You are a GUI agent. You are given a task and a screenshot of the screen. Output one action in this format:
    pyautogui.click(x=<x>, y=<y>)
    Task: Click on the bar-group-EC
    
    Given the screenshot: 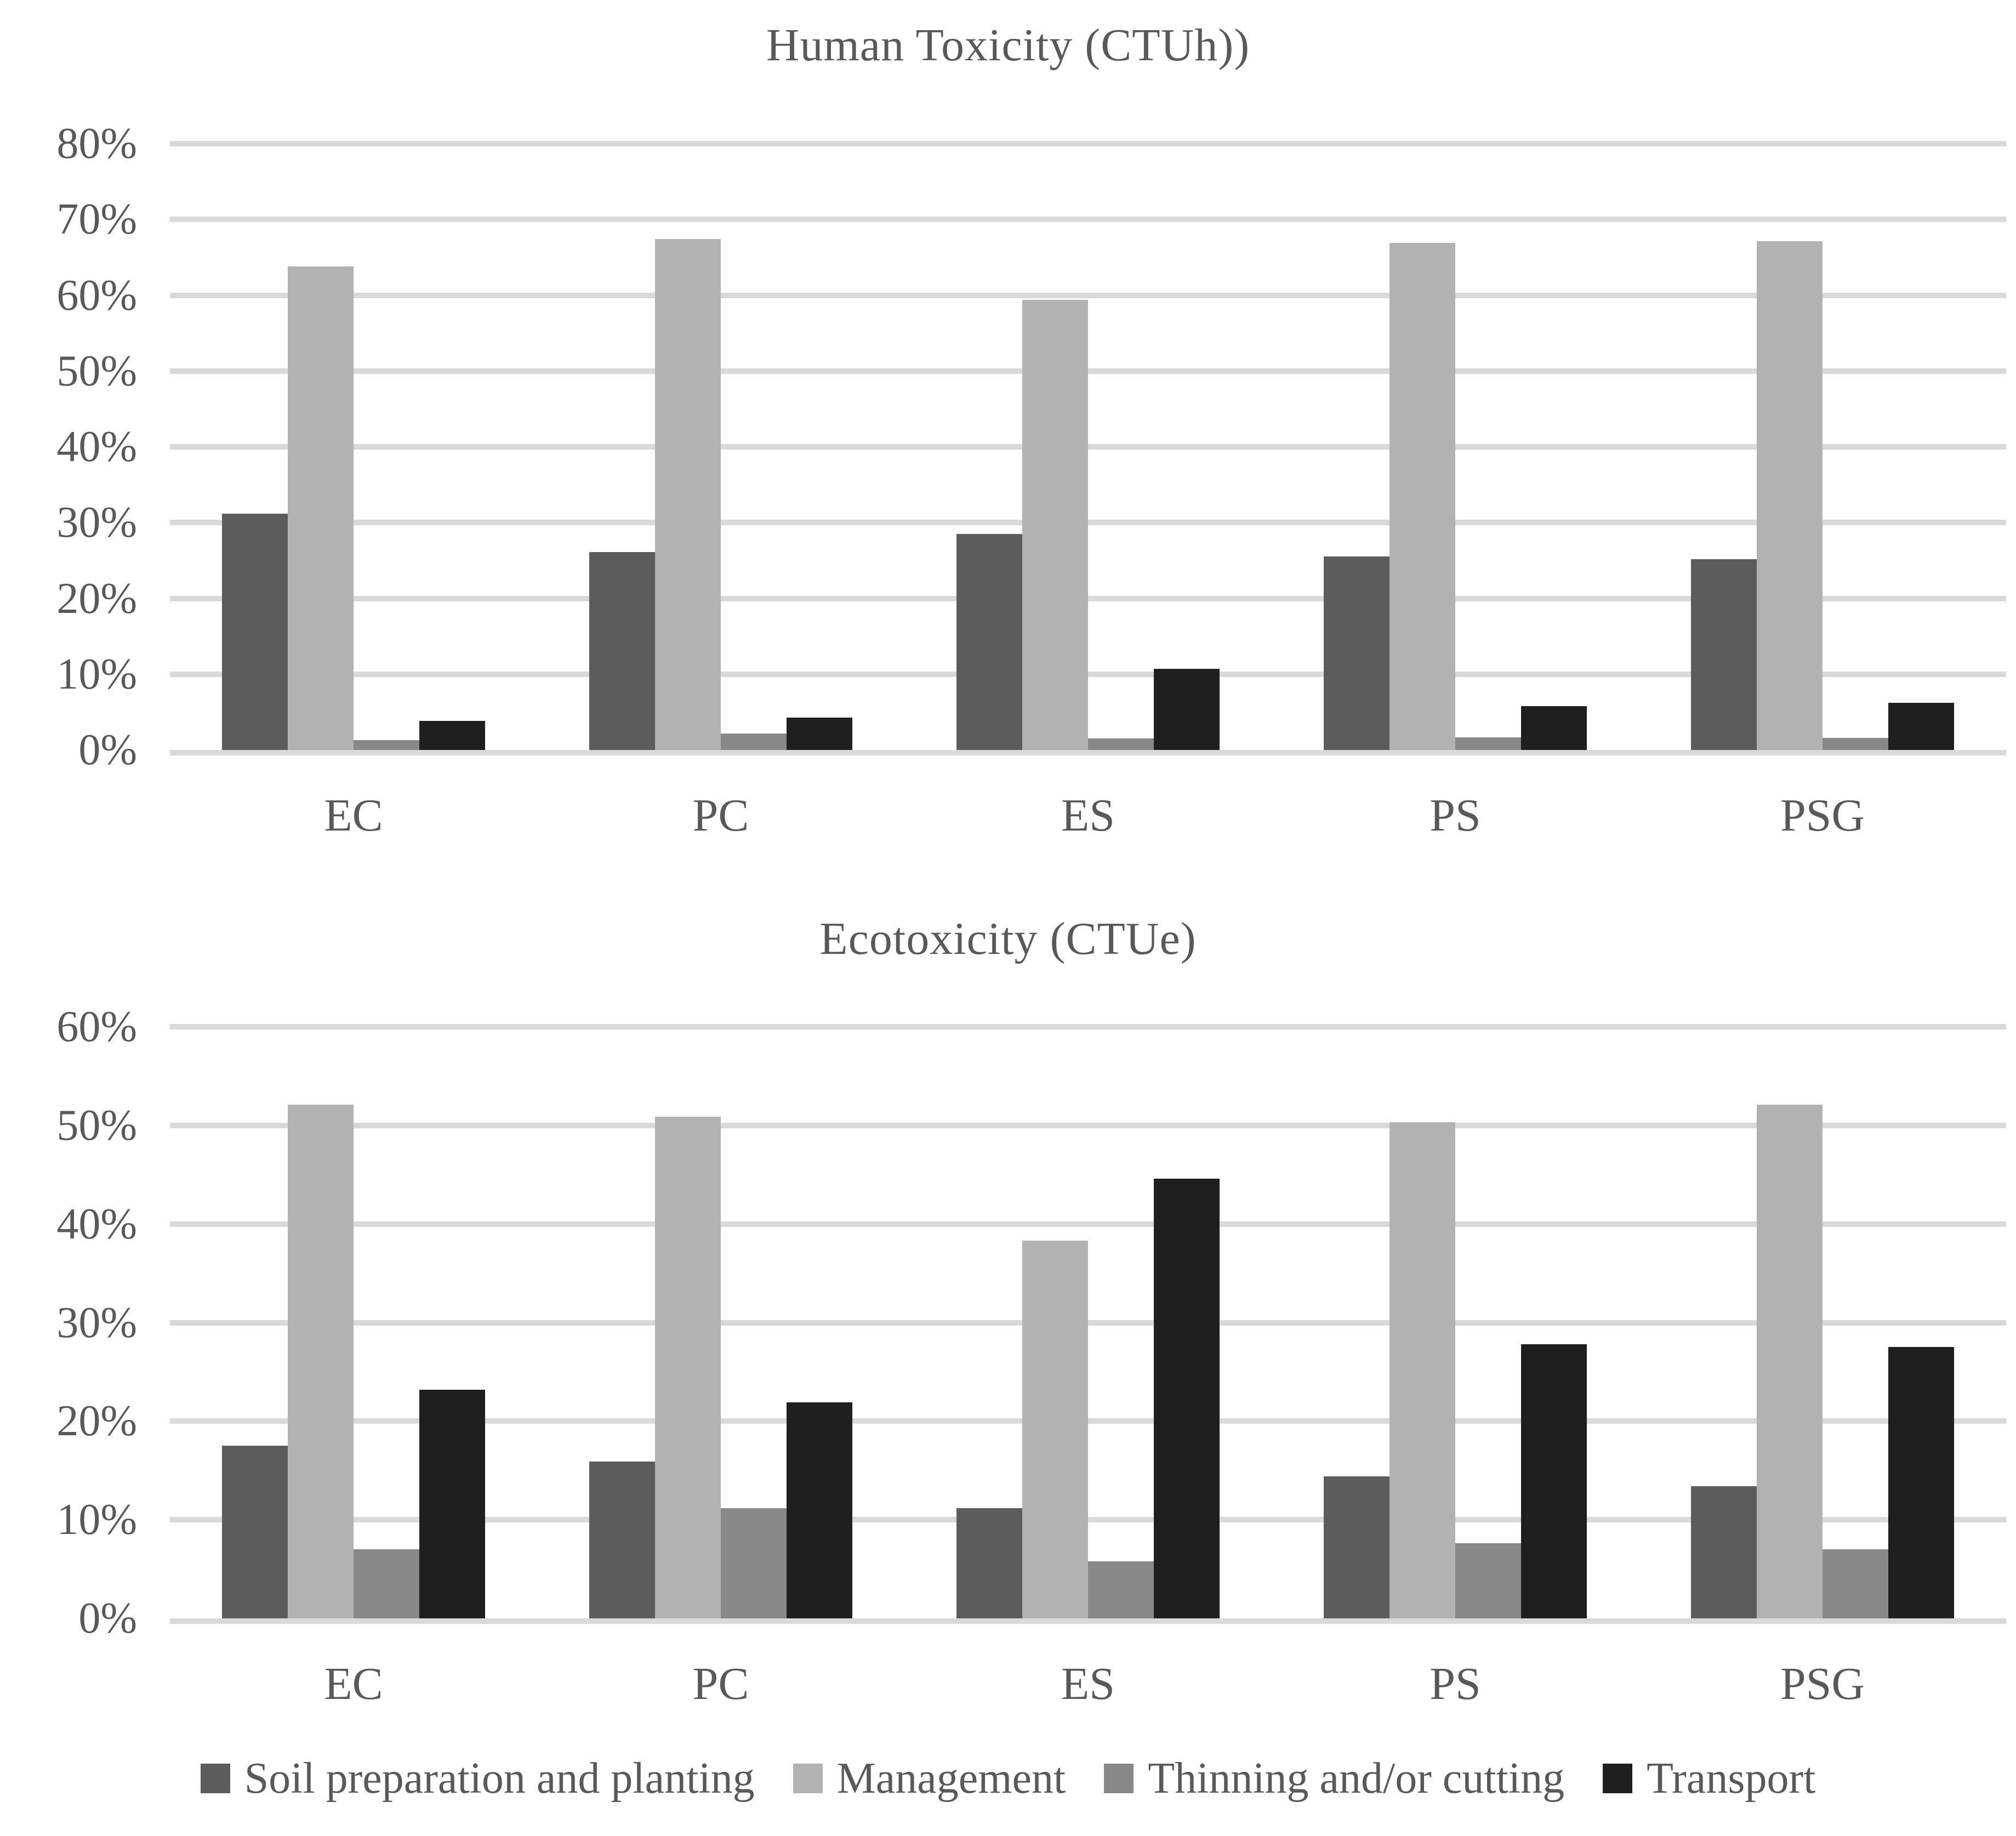 What is the action you would take?
    pyautogui.click(x=353, y=1322)
    